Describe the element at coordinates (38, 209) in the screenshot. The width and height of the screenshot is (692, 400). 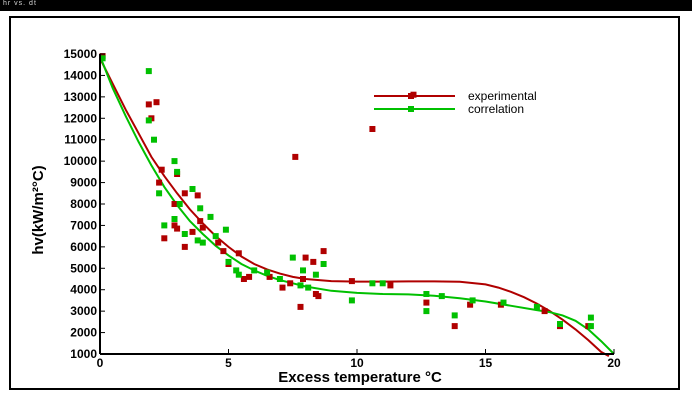
I see `y-axis-title: hv(kW/m²°C)` at that location.